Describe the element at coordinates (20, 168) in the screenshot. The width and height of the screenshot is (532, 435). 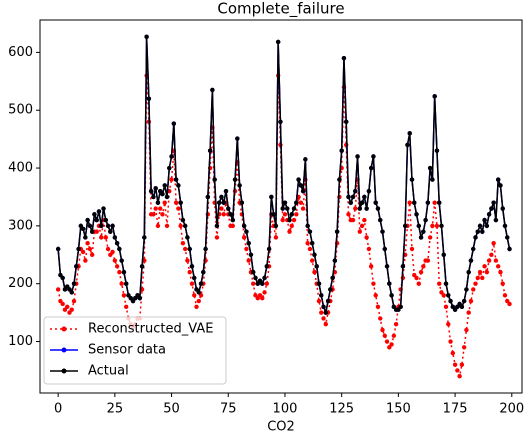
I see `y-tick-label: 400` at that location.